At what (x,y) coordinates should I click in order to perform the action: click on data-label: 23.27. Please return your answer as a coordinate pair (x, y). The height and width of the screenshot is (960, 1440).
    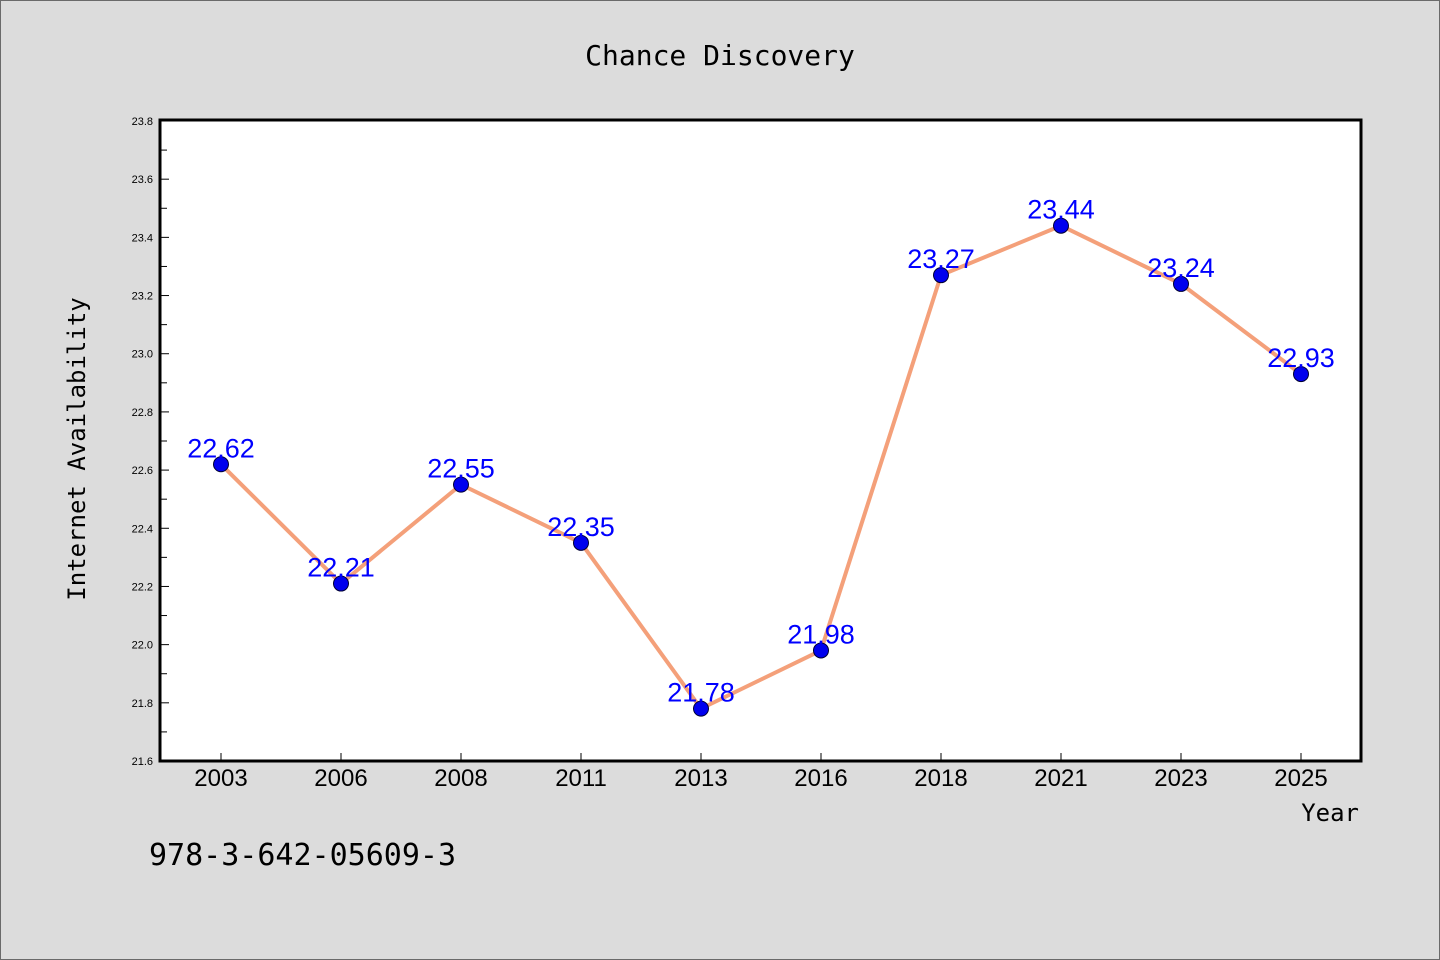
    Looking at the image, I should click on (941, 259).